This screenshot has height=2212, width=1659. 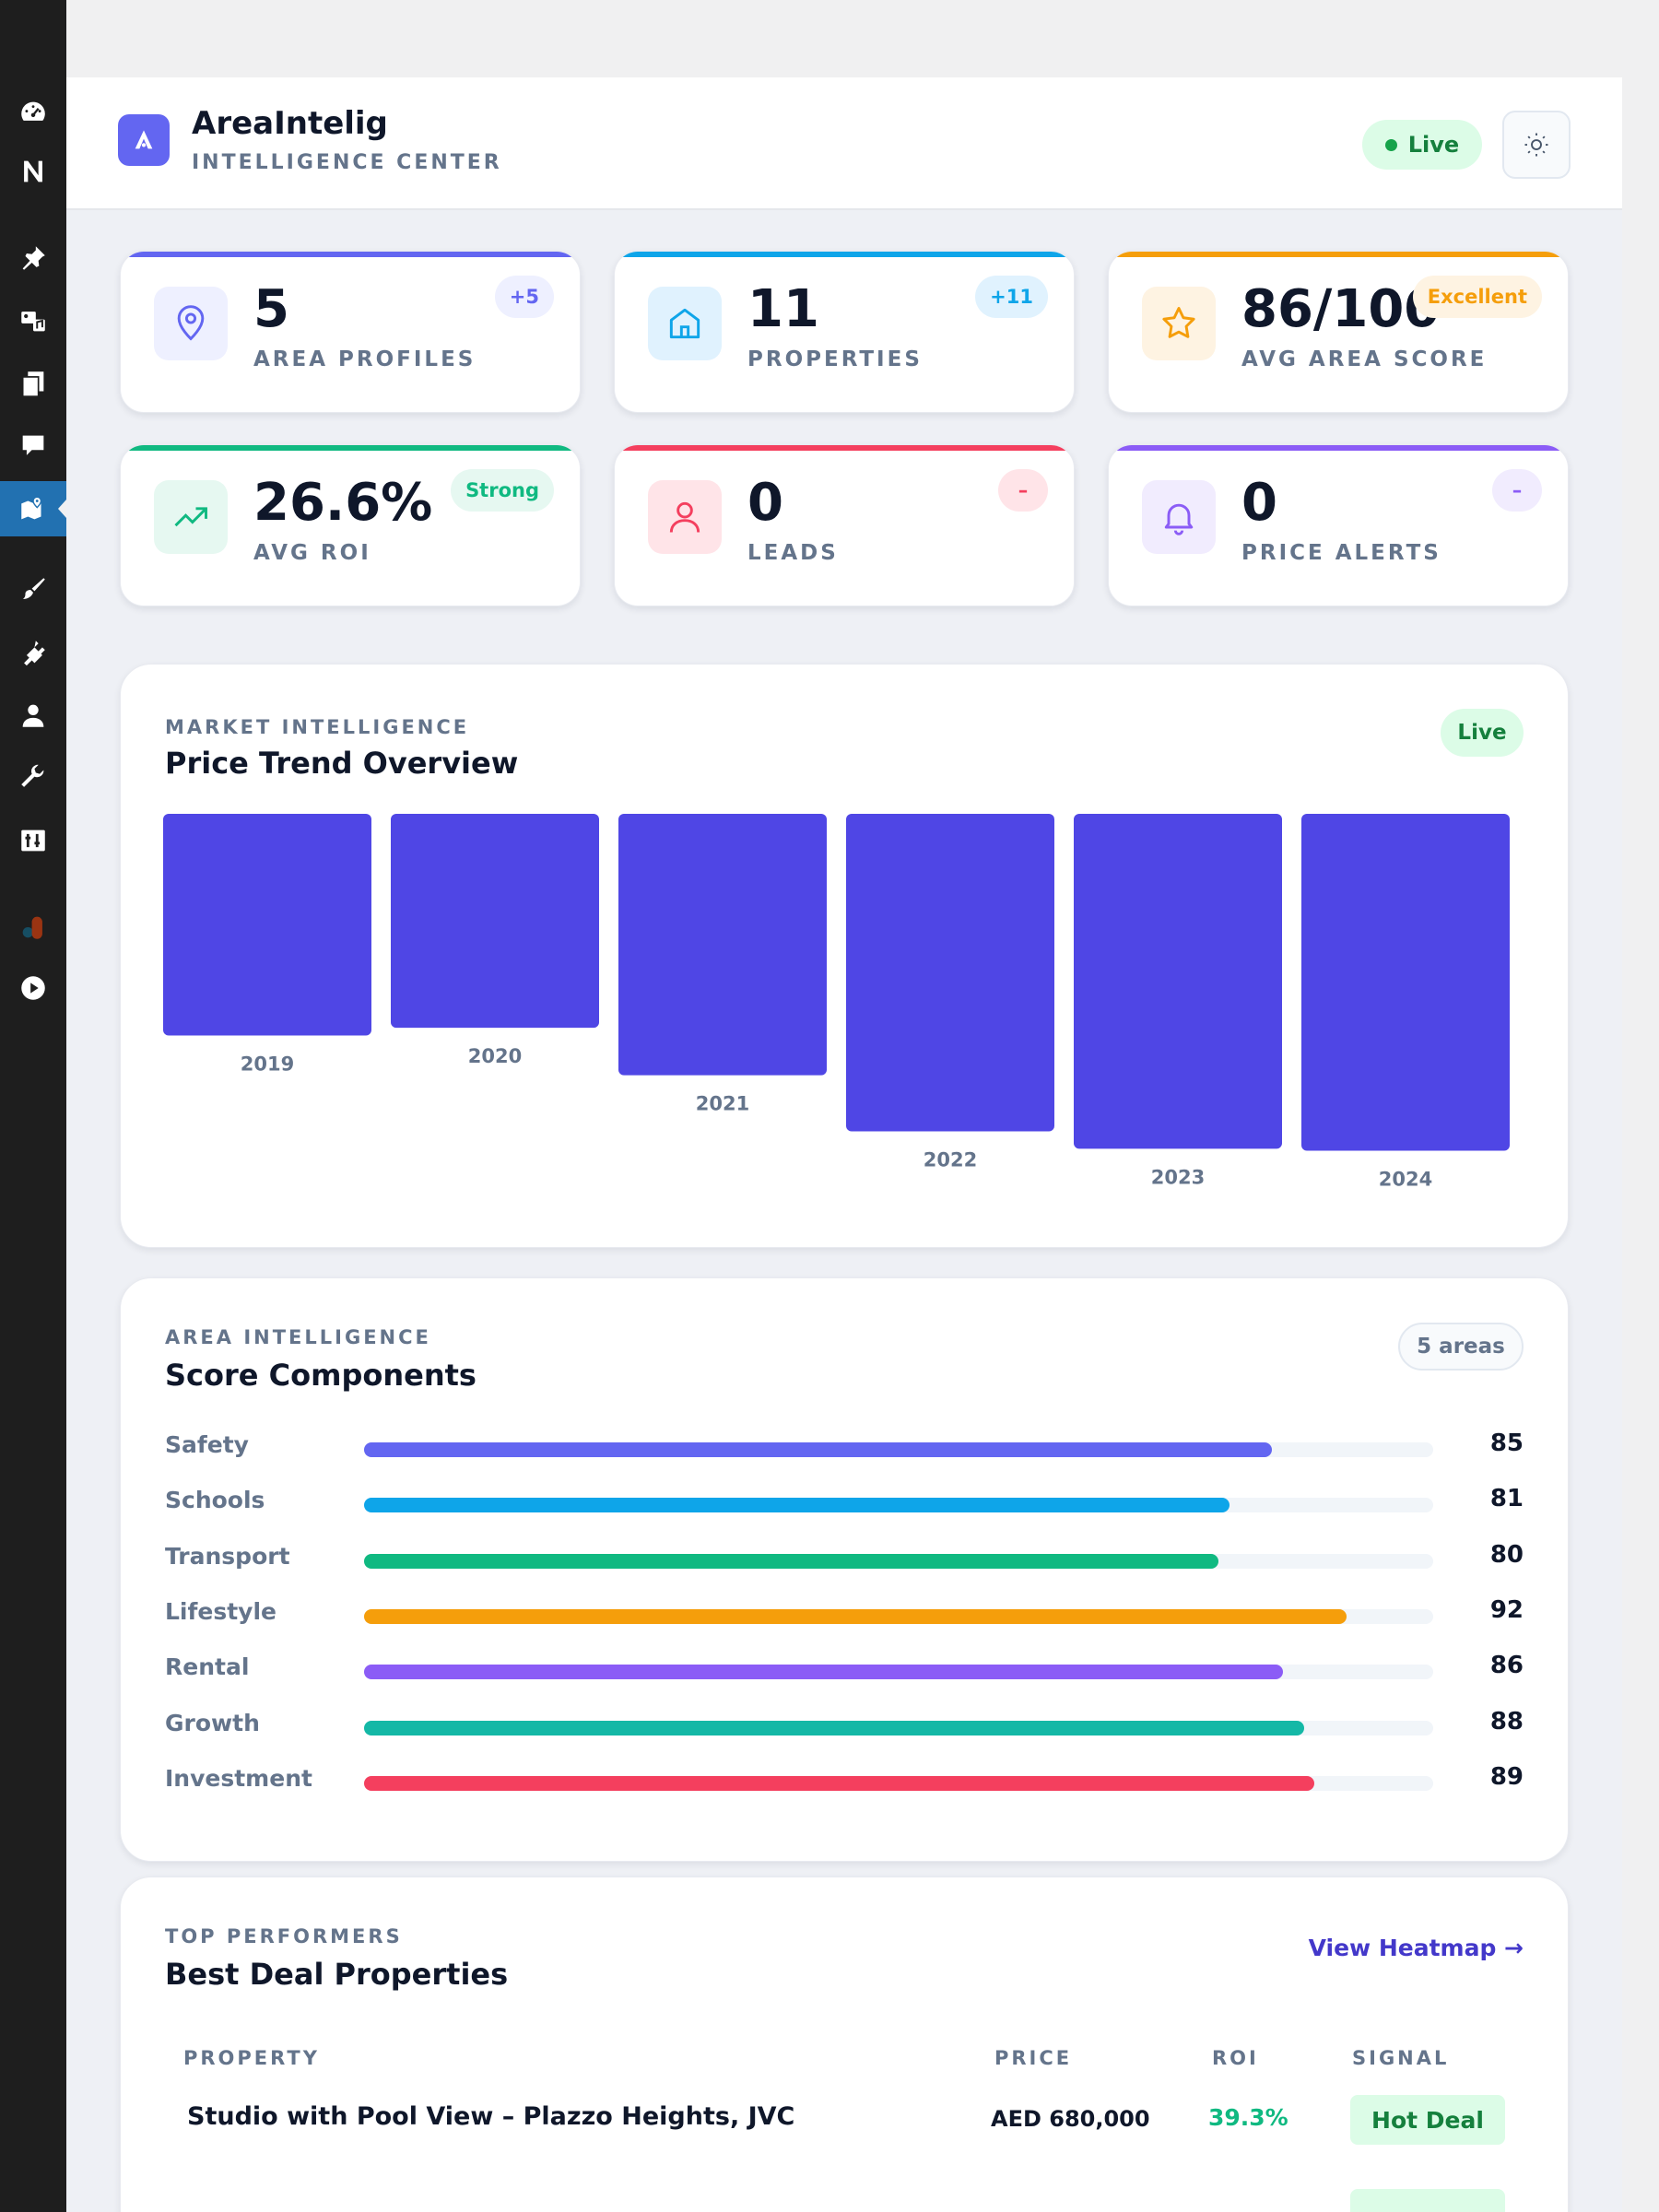 I want to click on score-label: Safety, so click(x=207, y=1444).